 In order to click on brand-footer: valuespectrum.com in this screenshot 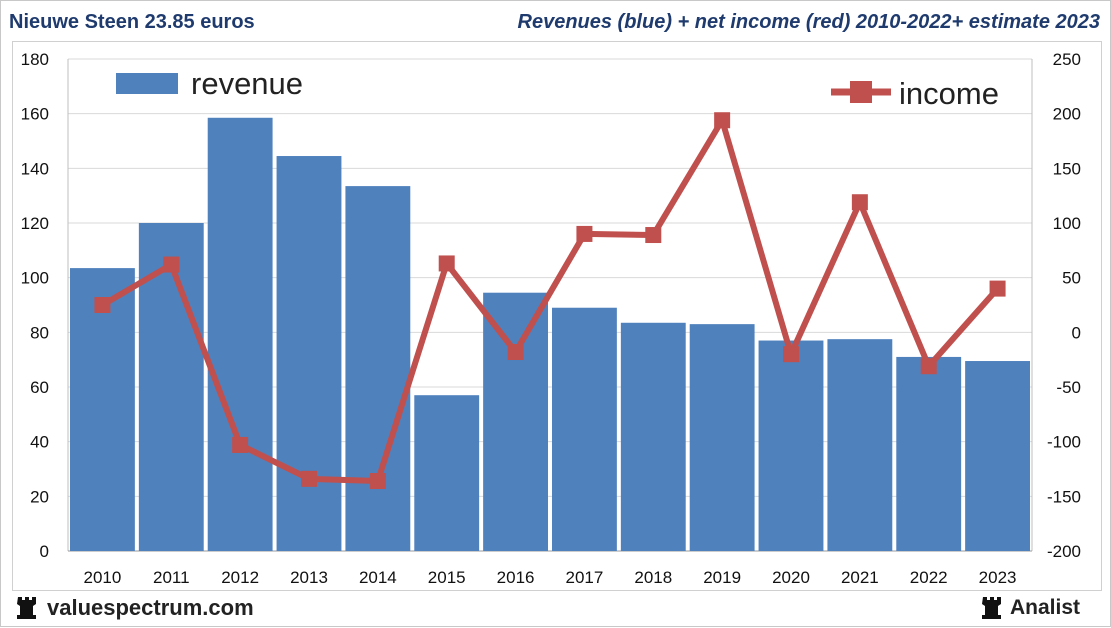, I will do `click(134, 608)`.